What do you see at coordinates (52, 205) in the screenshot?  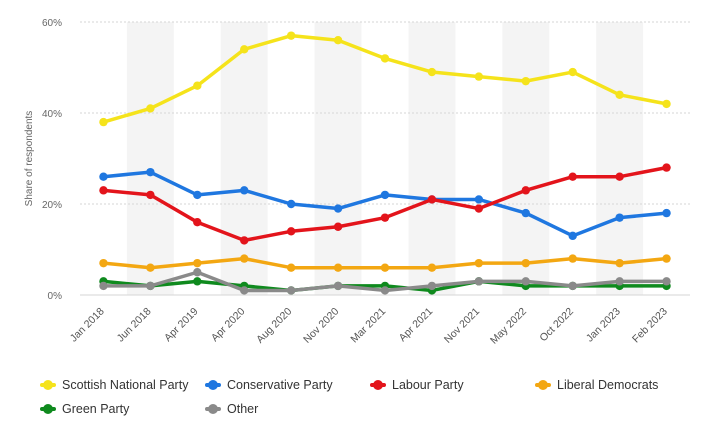 I see `y-tick-label: 20%` at bounding box center [52, 205].